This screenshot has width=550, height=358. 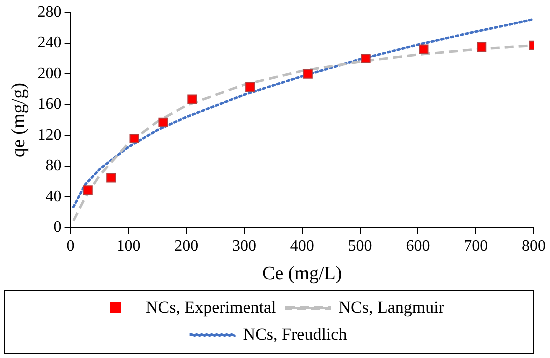 What do you see at coordinates (186, 246) in the screenshot?
I see `x-tick-label: 200` at bounding box center [186, 246].